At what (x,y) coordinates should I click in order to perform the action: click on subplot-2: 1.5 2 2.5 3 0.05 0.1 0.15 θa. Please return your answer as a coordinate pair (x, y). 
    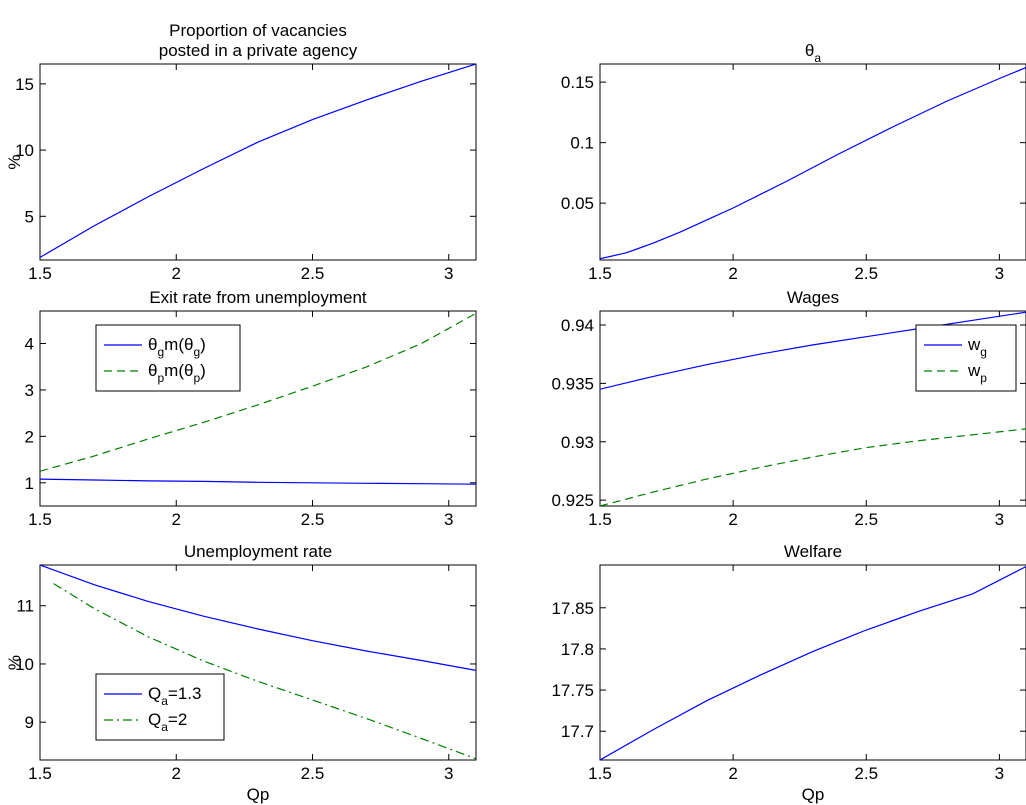
    Looking at the image, I should click on (793, 162).